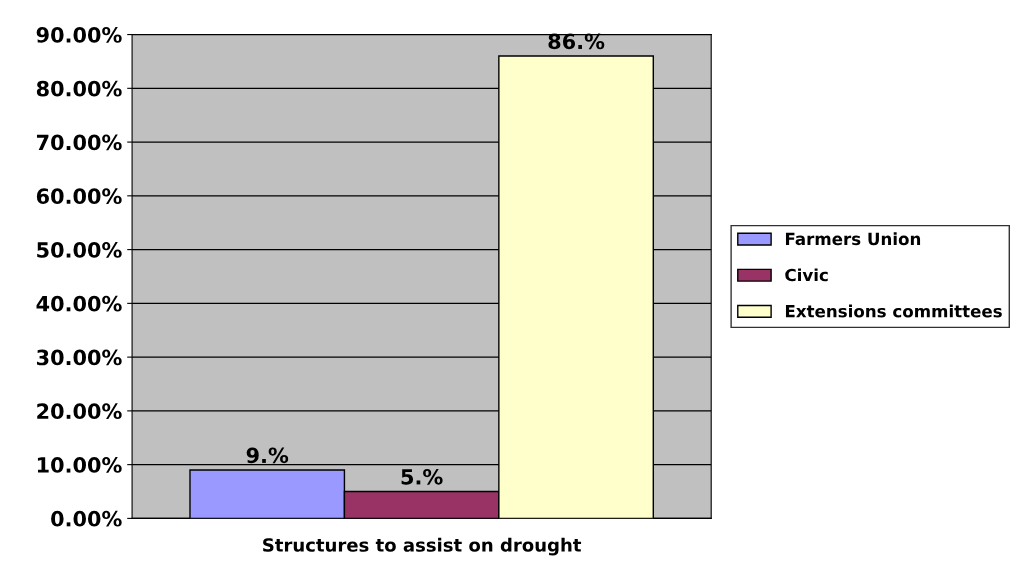  Describe the element at coordinates (79, 303) in the screenshot. I see `y-tick-label: 40.00%` at that location.